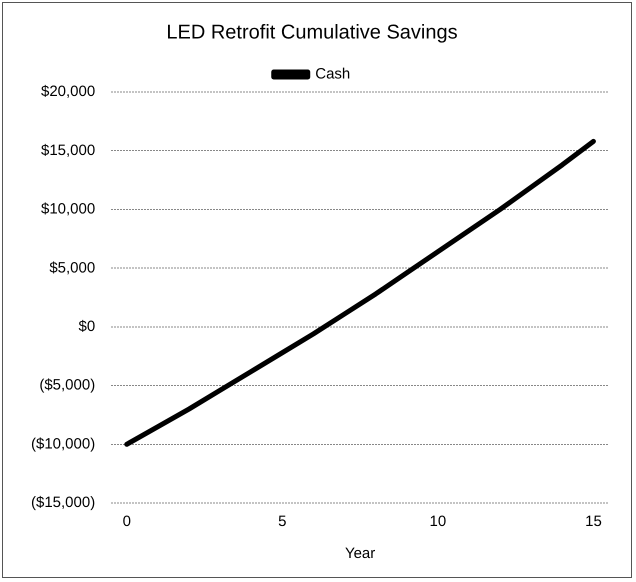  Describe the element at coordinates (312, 33) in the screenshot. I see `chart-title: LED Retrofit Cumulative Savings` at that location.